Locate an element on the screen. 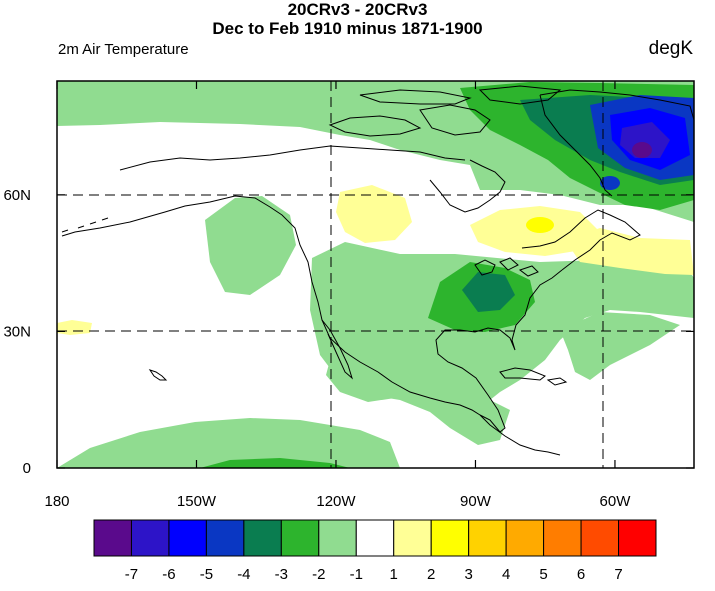  colorbar-label: -3 is located at coordinates (281, 574).